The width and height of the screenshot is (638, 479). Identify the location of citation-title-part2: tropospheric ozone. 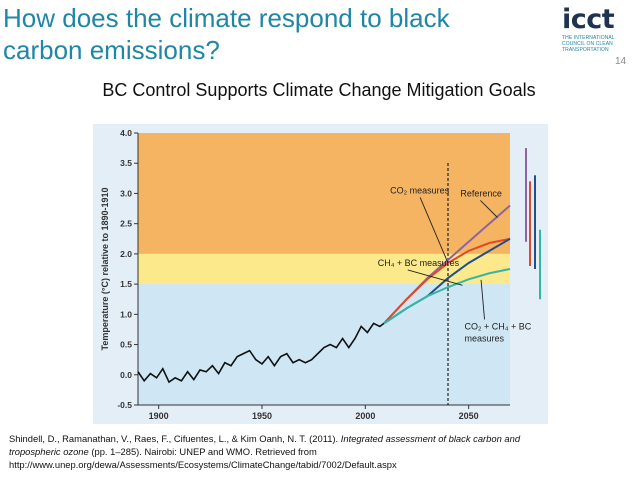
(49, 451).